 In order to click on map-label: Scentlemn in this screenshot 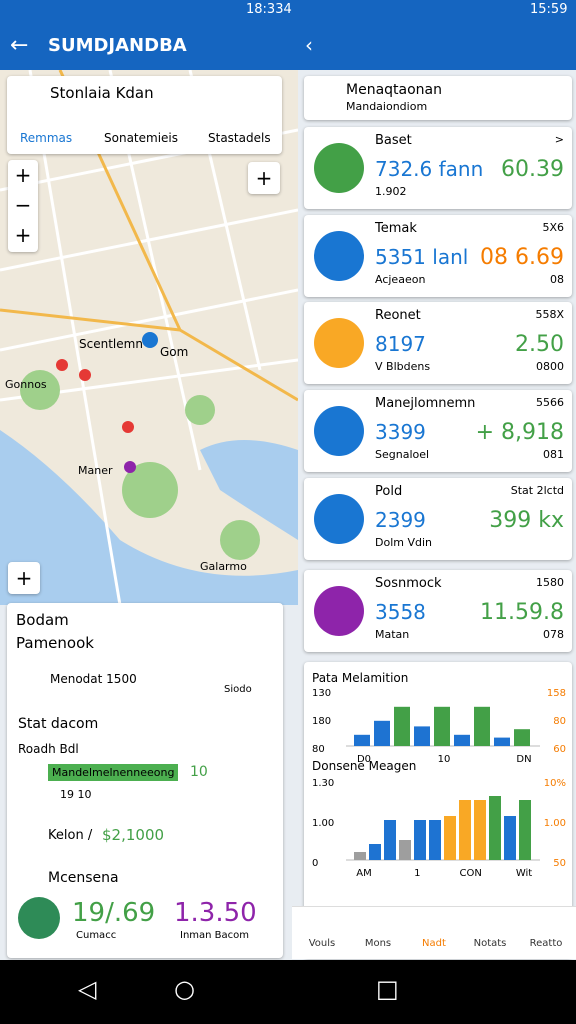, I will do `click(111, 344)`.